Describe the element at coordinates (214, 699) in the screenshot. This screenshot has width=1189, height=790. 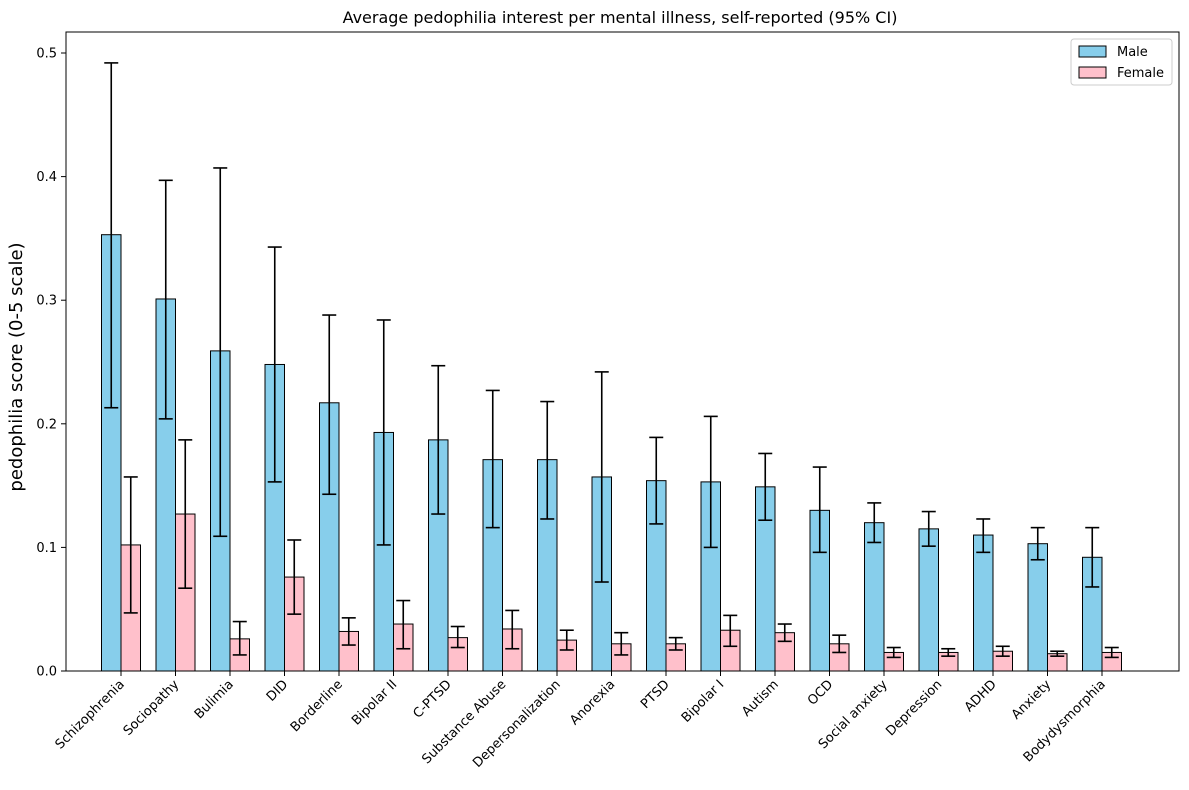
I see `x-tick-label: Bulimia` at that location.